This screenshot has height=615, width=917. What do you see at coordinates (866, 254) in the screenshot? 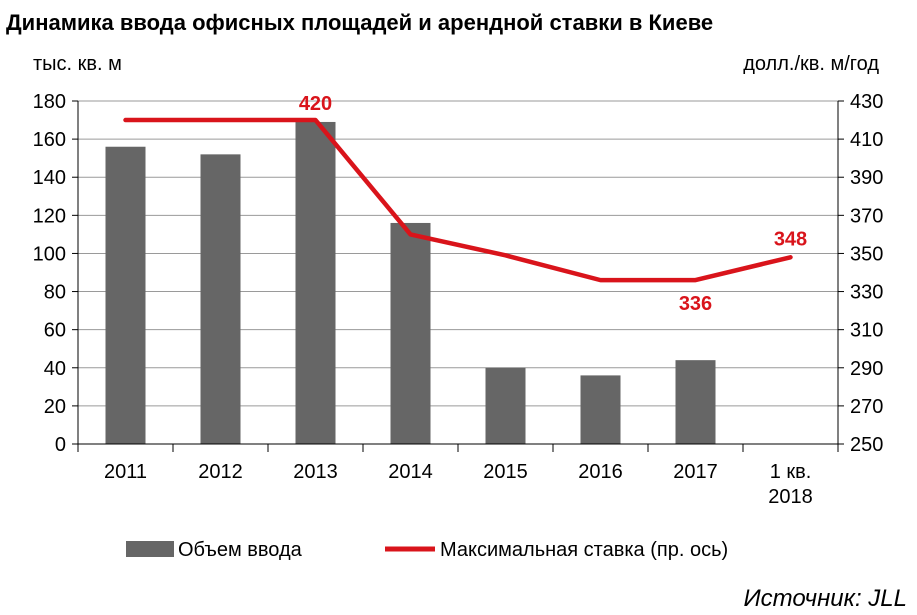
I see `right-axis-tick-label: 350` at bounding box center [866, 254].